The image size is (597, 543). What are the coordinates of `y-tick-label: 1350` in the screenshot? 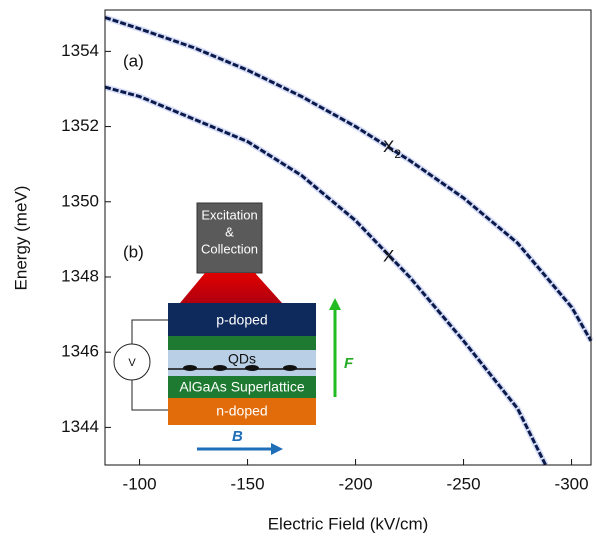 It's located at (80, 200).